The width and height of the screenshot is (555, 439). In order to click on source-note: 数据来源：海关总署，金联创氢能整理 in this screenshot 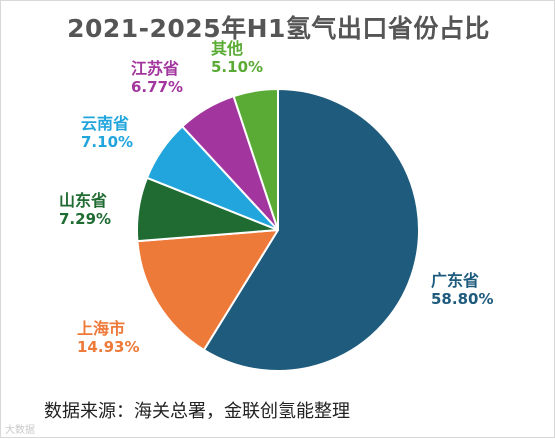, I will do `click(197, 411)`.